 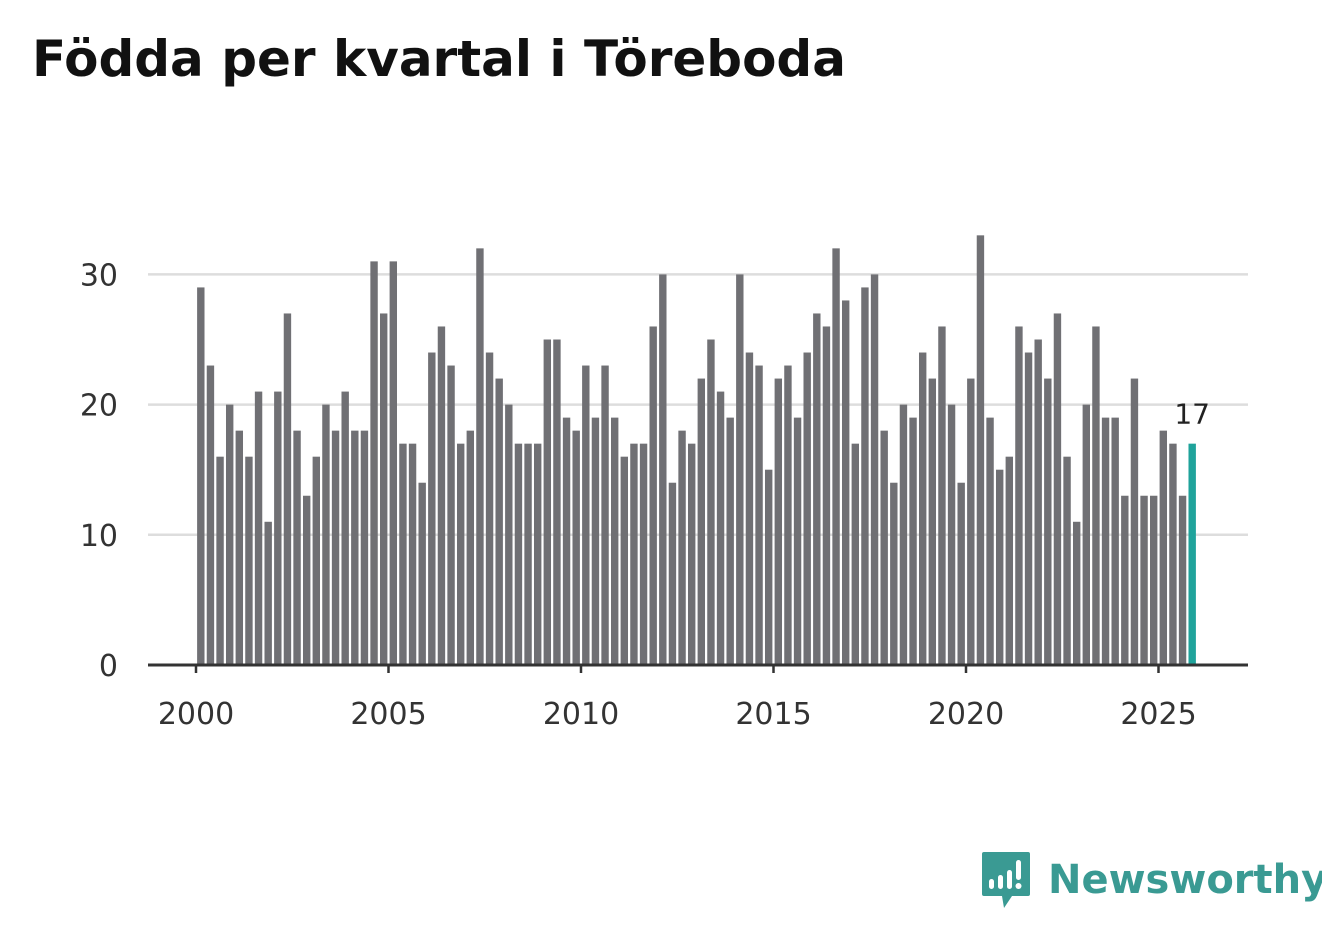 What do you see at coordinates (99, 536) in the screenshot?
I see `y-tick-label: 10` at bounding box center [99, 536].